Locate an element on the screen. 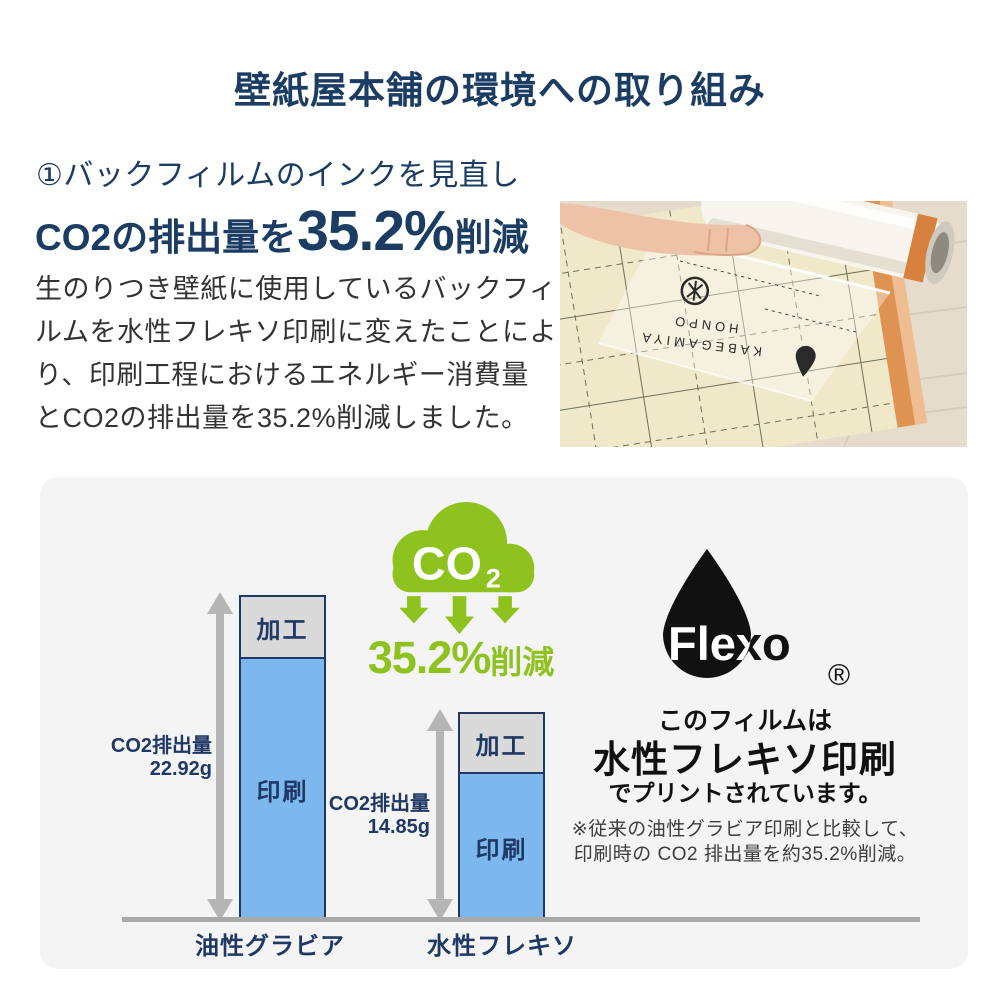 Image resolution: width=1000 pixels, height=1000 pixels. co2-headline-suffix: 削減 is located at coordinates (491, 237).